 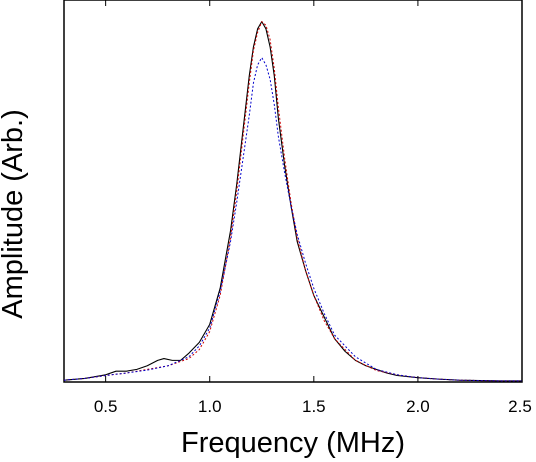 What do you see at coordinates (418, 406) in the screenshot?
I see `x-tick-label: 2.0` at bounding box center [418, 406].